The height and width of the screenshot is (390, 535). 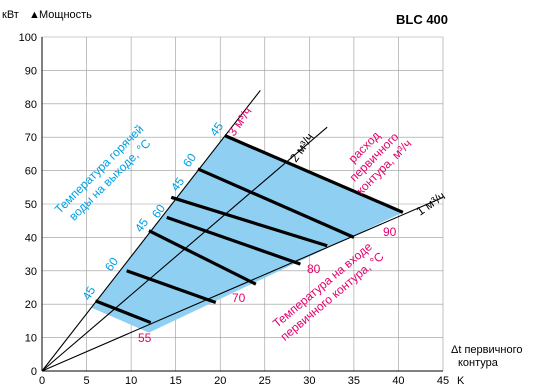 What do you see at coordinates (443, 381) in the screenshot?
I see `x-tick-label-9: 45` at bounding box center [443, 381].